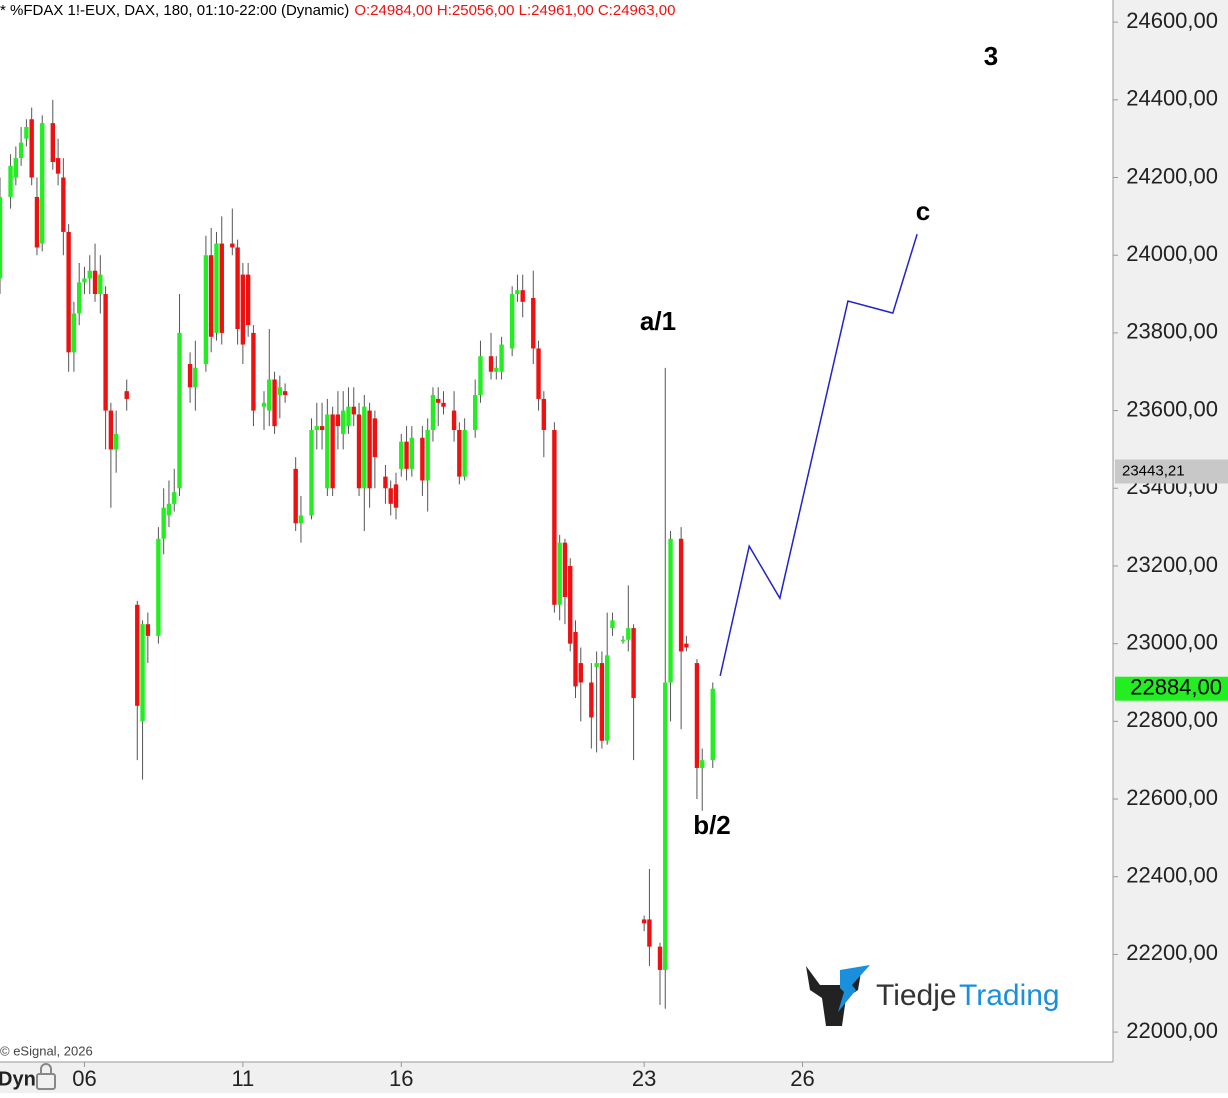  What do you see at coordinates (84, 1078) in the screenshot?
I see `x-tick-label: 06` at bounding box center [84, 1078].